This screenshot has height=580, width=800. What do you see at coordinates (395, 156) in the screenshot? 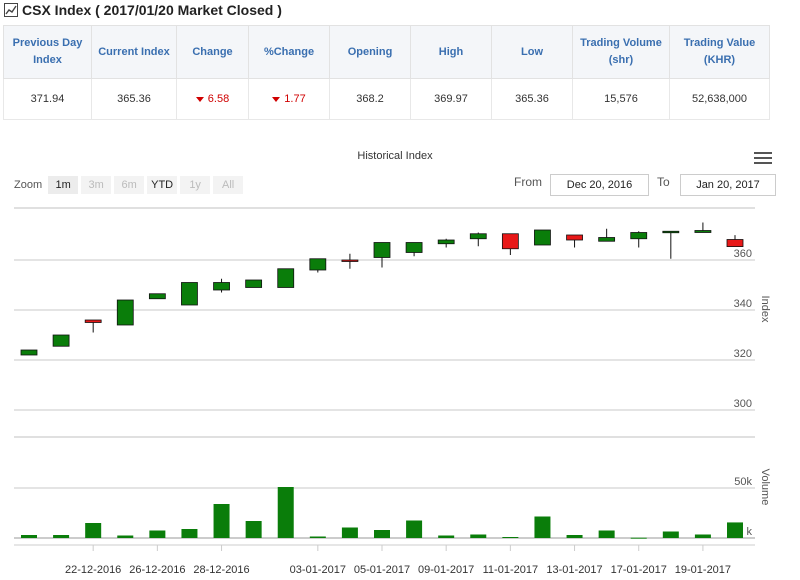
I see `chart-title: Historical Index` at bounding box center [395, 156].